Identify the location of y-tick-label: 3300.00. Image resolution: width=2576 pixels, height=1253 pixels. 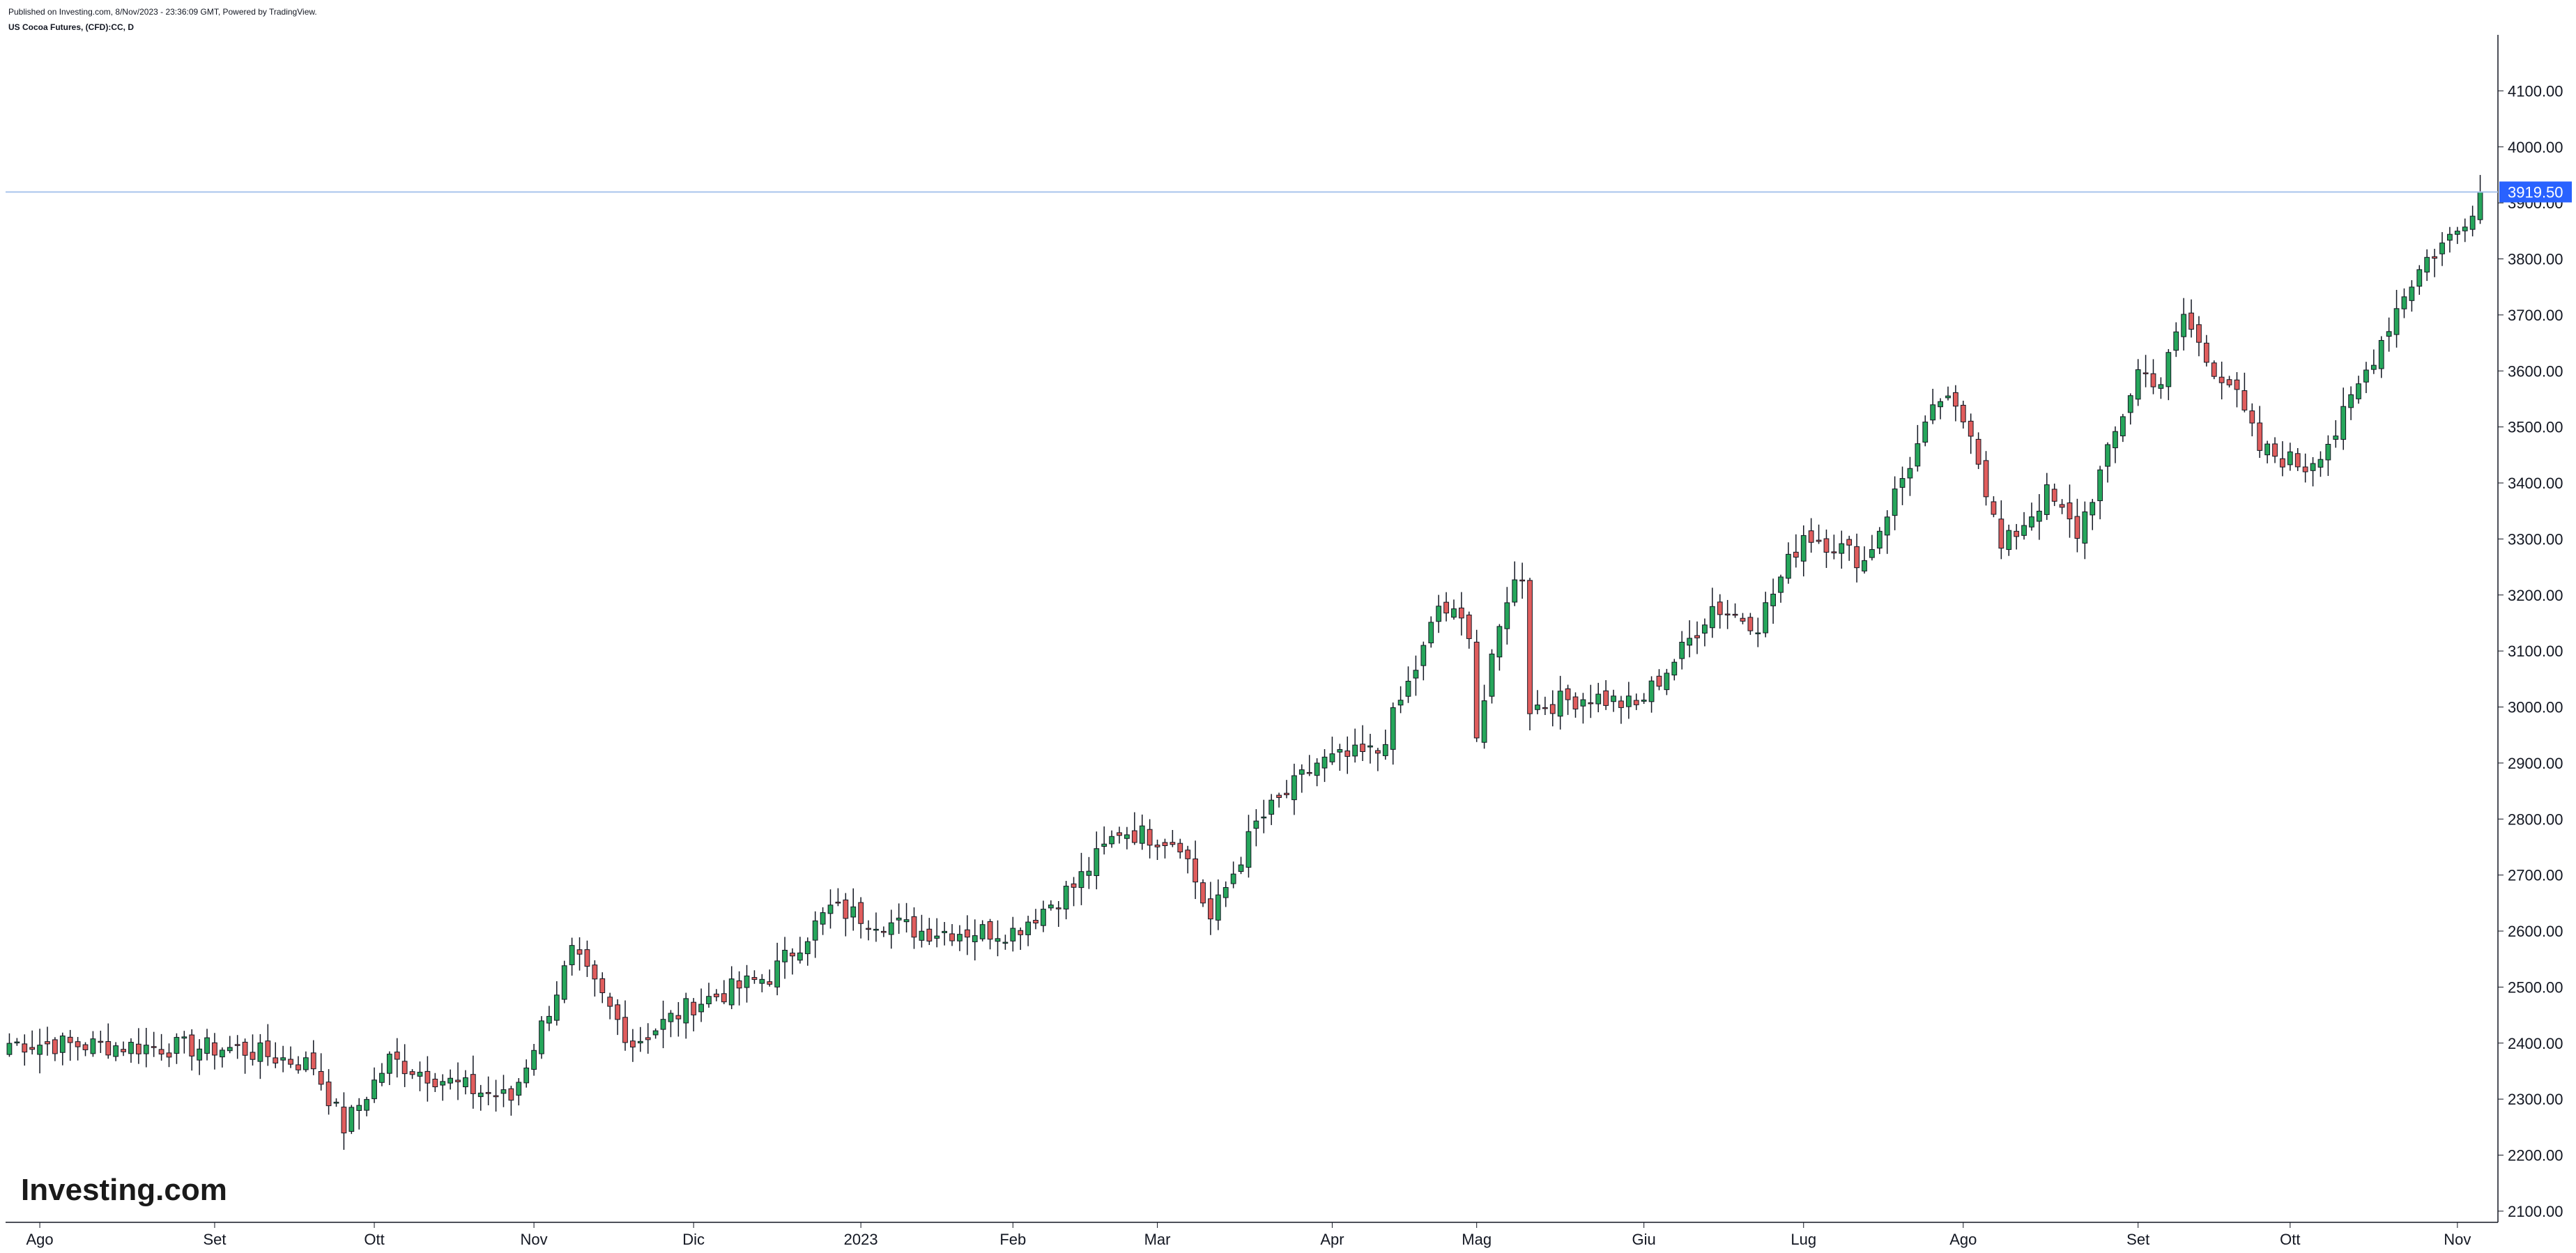
(2535, 539).